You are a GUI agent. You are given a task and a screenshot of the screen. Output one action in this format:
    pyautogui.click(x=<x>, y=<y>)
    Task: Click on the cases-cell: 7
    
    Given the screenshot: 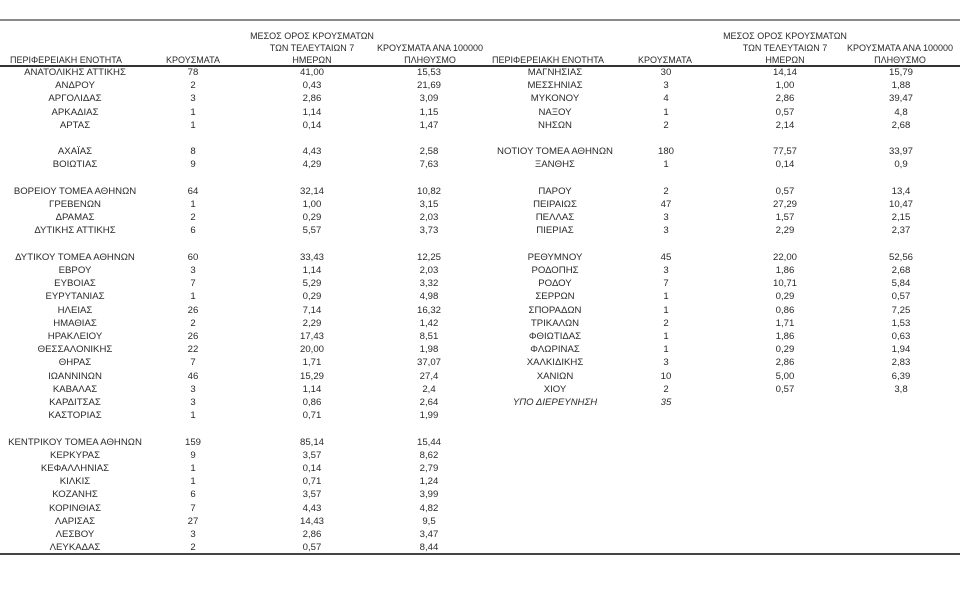 What is the action you would take?
    pyautogui.click(x=666, y=284)
    